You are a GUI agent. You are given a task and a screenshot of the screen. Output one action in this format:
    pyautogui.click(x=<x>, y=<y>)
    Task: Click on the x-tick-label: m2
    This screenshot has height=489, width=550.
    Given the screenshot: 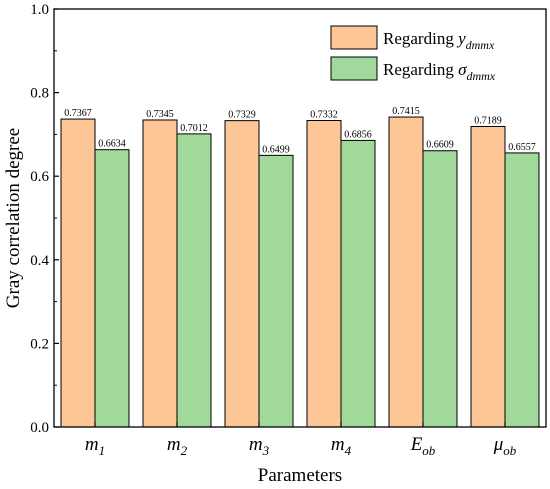 What is the action you would take?
    pyautogui.click(x=177, y=446)
    